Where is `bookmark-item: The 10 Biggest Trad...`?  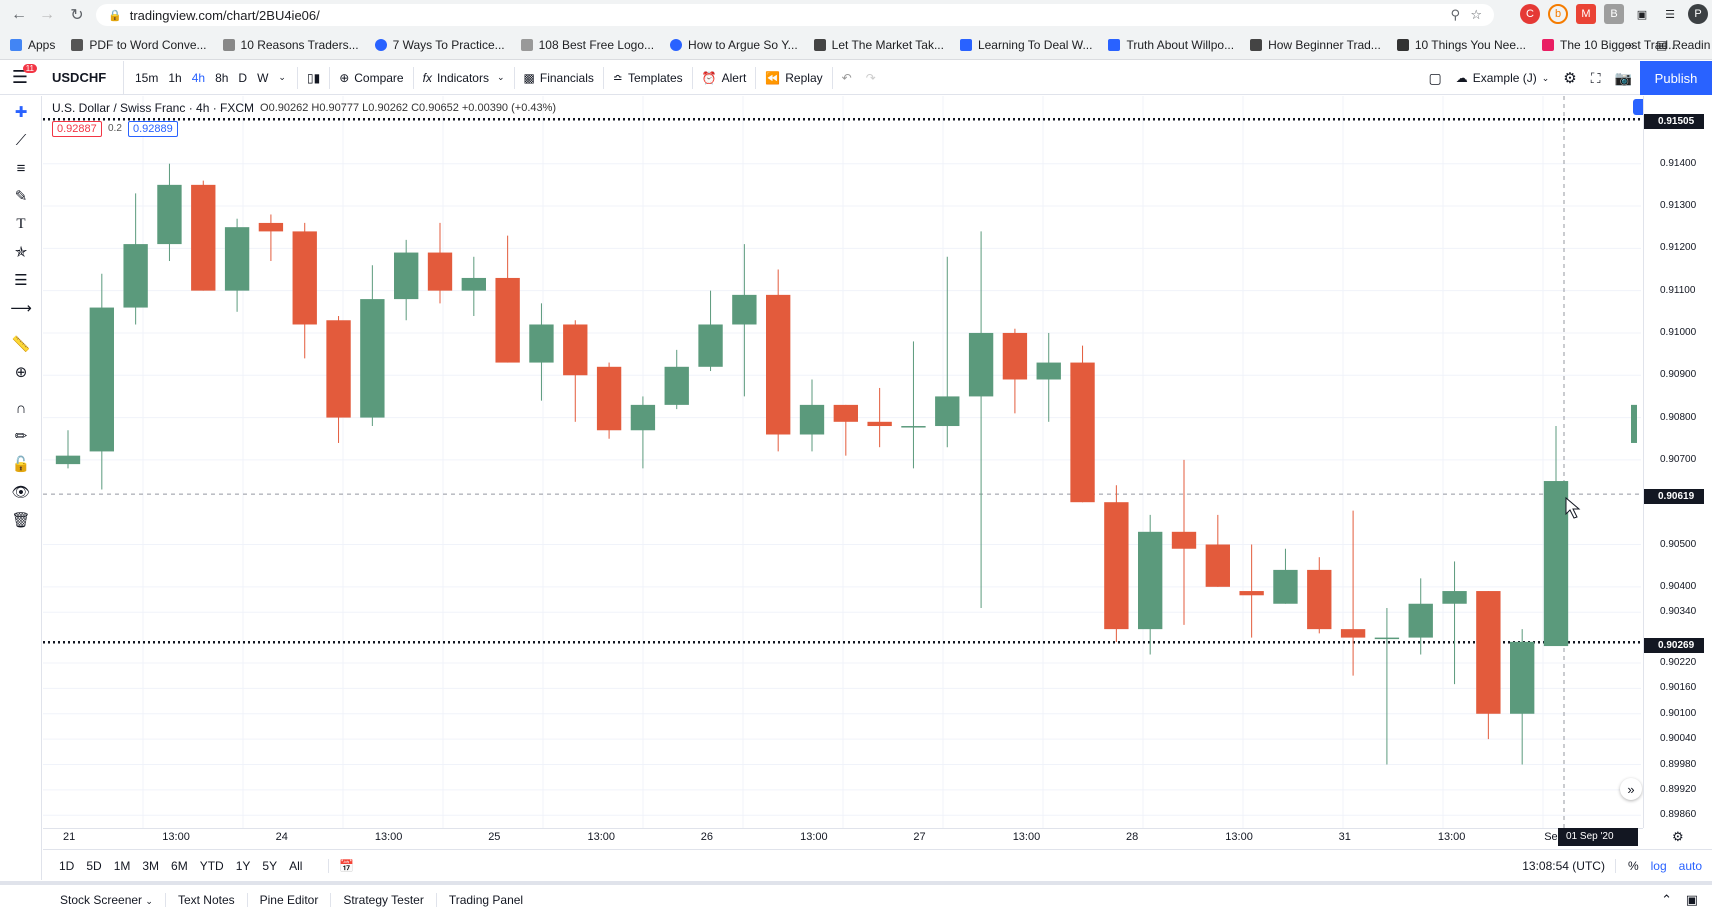
bookmark-item: The 10 Biggest Trad... is located at coordinates (1610, 45).